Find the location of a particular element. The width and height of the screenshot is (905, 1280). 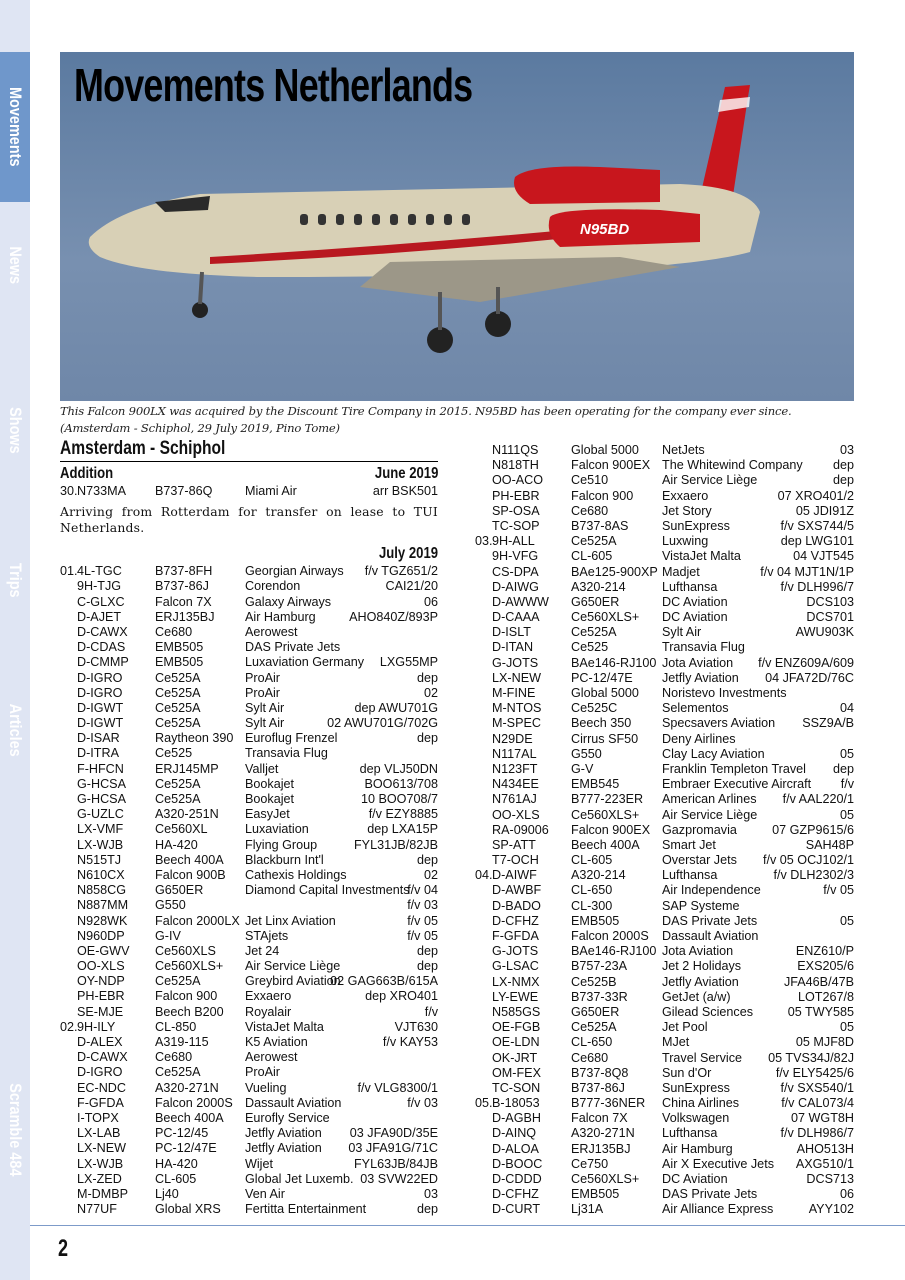

cell-operator: NetJets is located at coordinates (683, 450).